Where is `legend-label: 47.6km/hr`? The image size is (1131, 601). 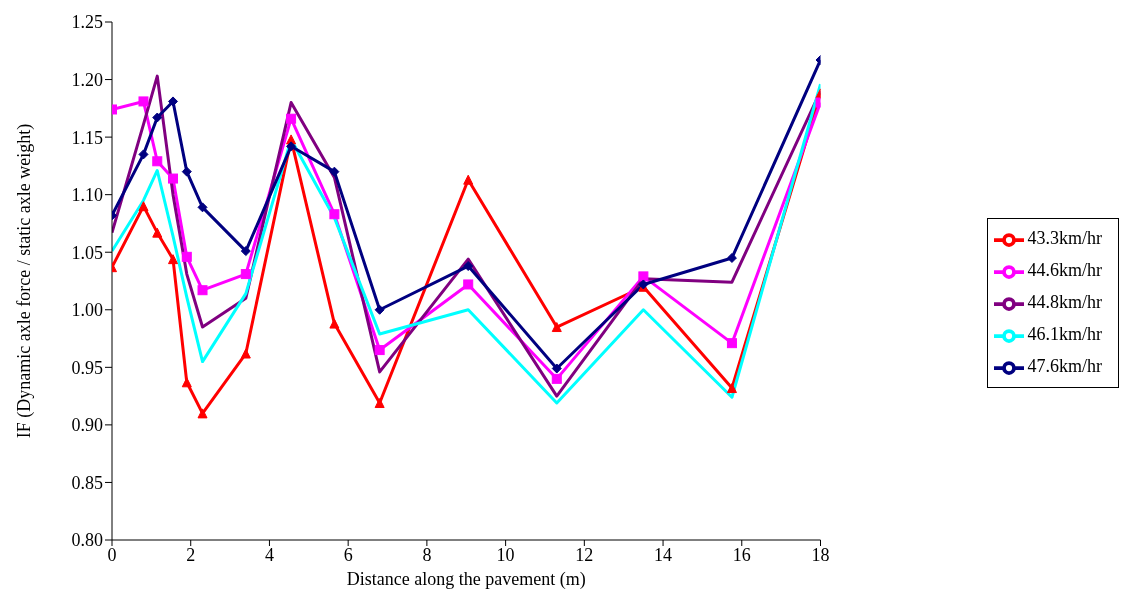 legend-label: 47.6km/hr is located at coordinates (1064, 365).